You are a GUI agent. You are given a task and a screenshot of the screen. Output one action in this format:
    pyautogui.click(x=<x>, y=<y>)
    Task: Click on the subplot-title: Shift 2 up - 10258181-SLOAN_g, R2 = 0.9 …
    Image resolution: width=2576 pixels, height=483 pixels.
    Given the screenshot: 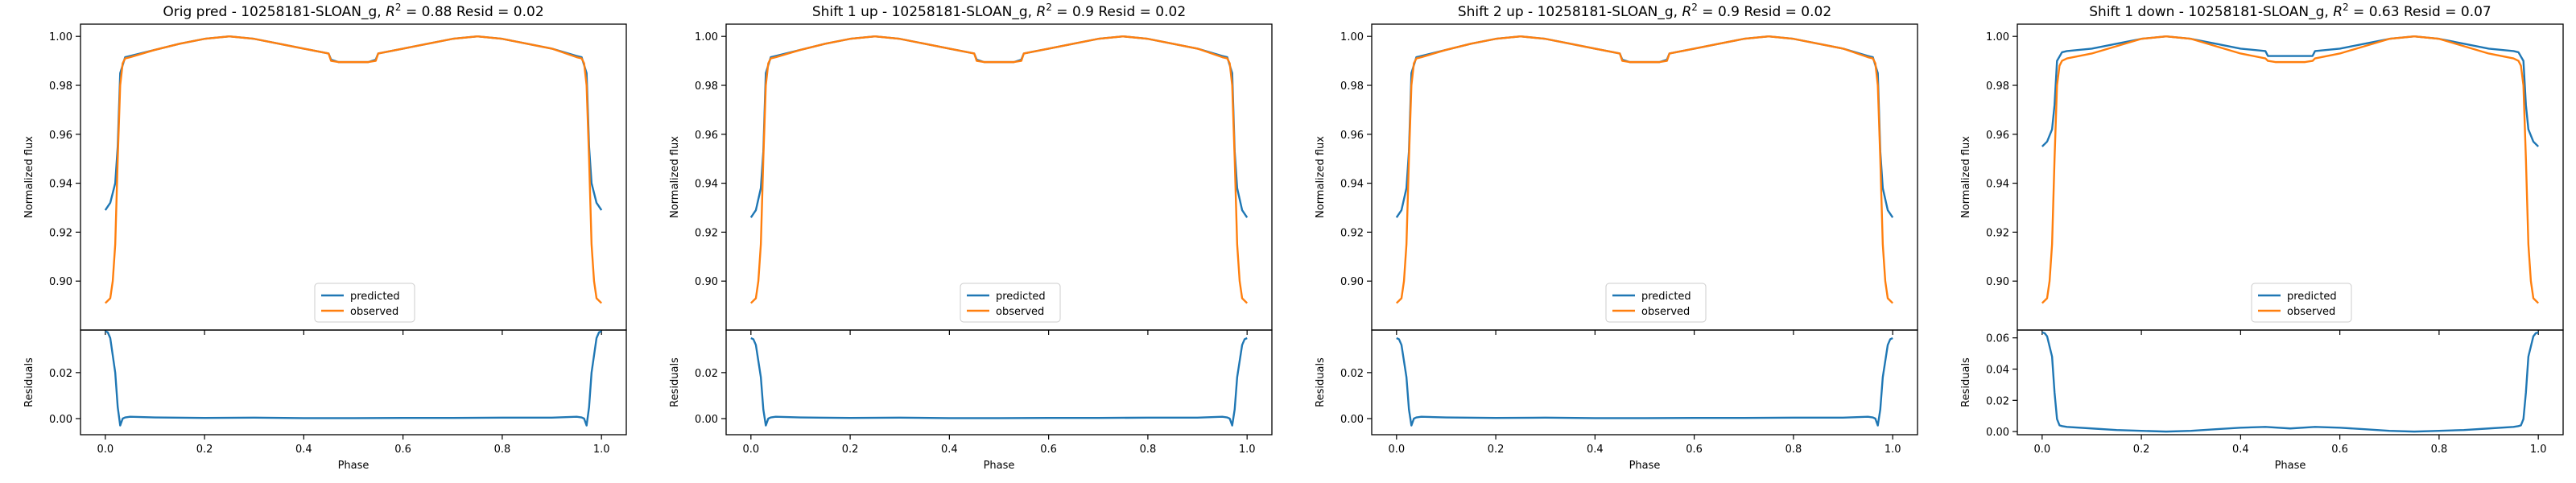 What is the action you would take?
    pyautogui.click(x=1644, y=11)
    